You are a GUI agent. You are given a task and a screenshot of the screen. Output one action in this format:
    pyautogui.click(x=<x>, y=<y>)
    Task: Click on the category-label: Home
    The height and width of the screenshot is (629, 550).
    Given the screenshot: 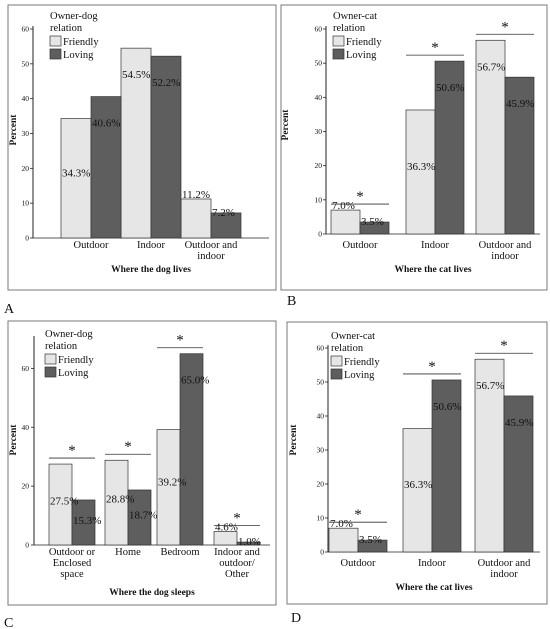 What is the action you would take?
    pyautogui.click(x=128, y=552)
    